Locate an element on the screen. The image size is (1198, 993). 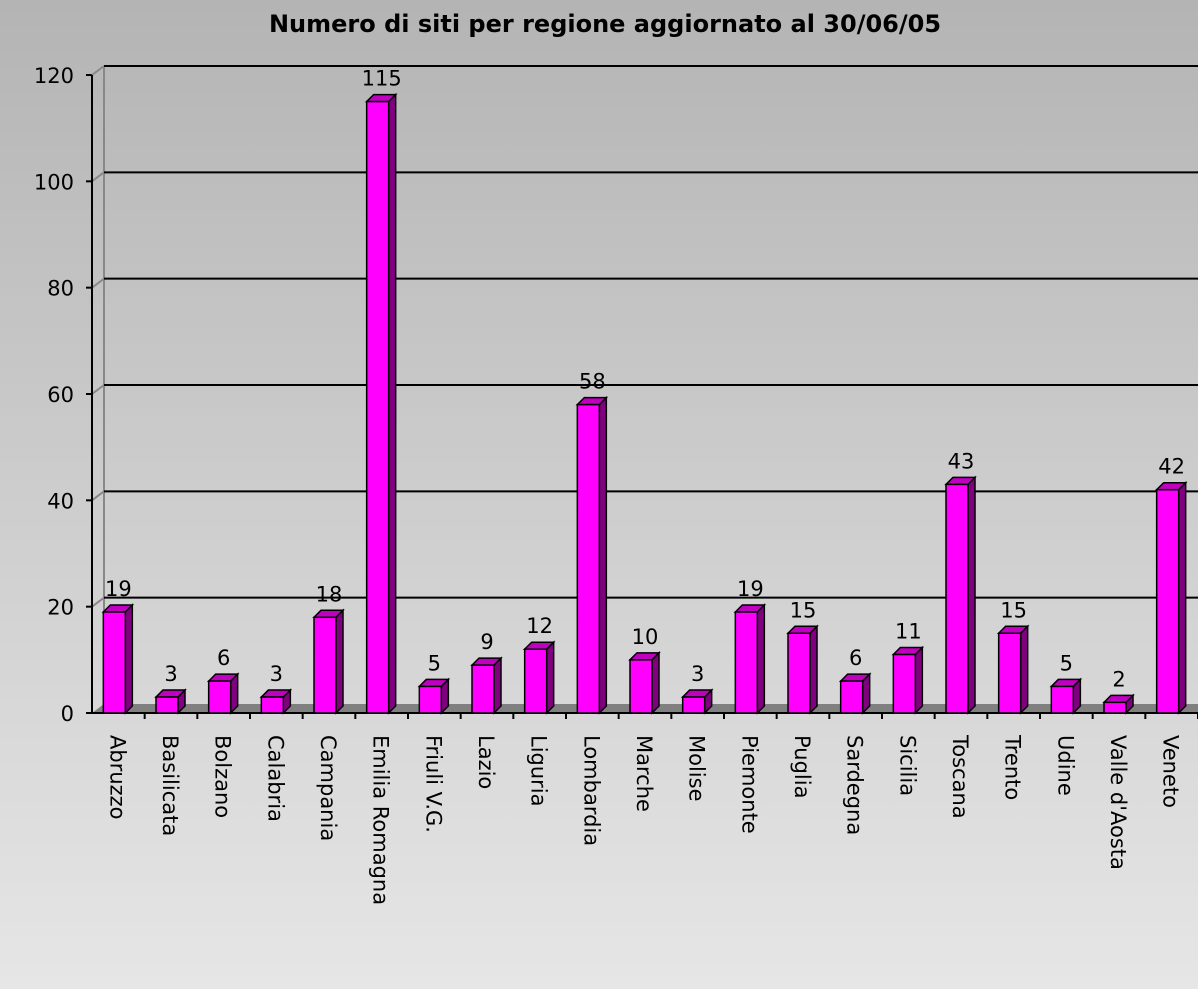
x-tick-label: Puglia is located at coordinates (802, 766).